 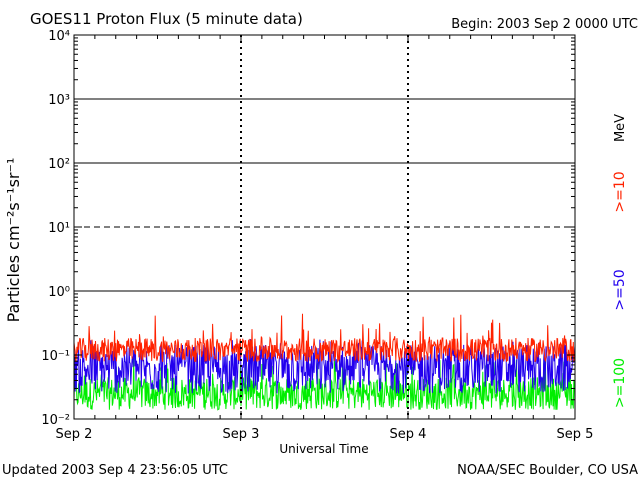 I want to click on data-credit: NOAA/SEC Boulder, CO USA, so click(x=547, y=470).